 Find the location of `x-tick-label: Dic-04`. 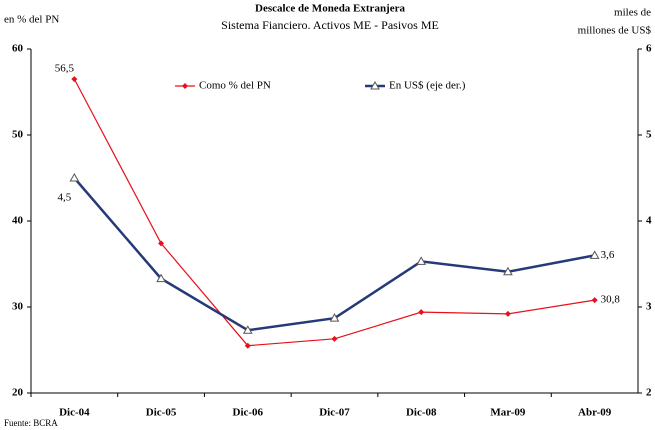

x-tick-label: Dic-04 is located at coordinates (74, 413).